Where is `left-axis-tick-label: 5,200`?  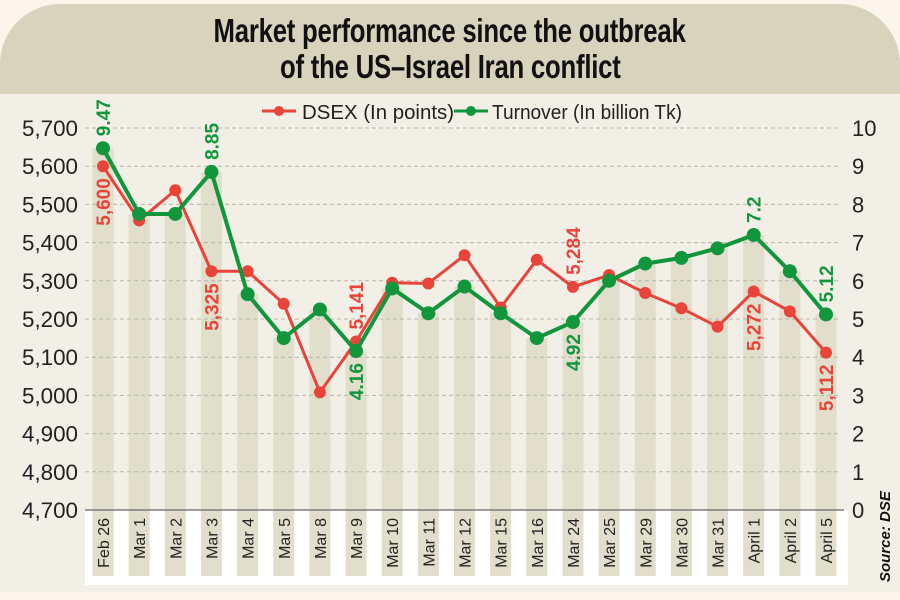
left-axis-tick-label: 5,200 is located at coordinates (50, 319).